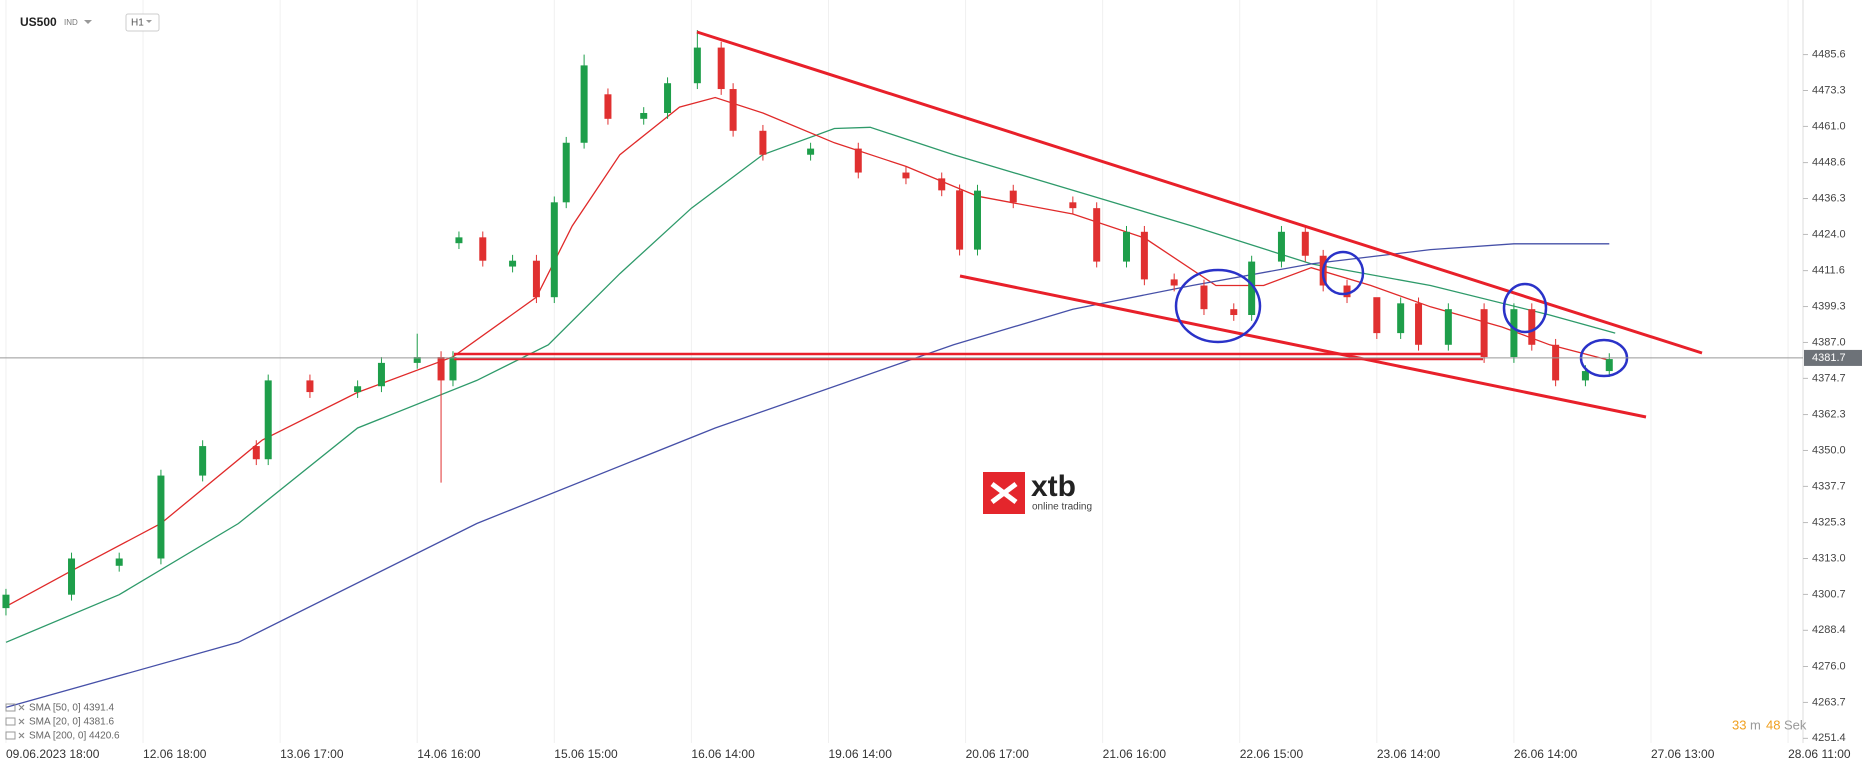 This screenshot has width=1866, height=767. What do you see at coordinates (1546, 754) in the screenshot?
I see `x-tick-label: 26.06 14:00` at bounding box center [1546, 754].